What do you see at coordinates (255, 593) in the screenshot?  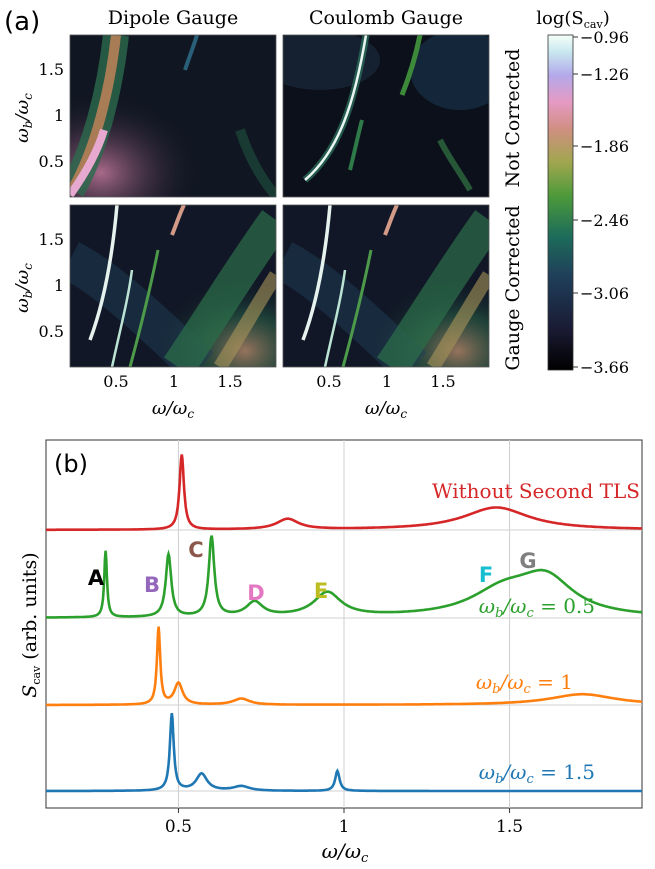 I see `peak-letter-d: D` at bounding box center [255, 593].